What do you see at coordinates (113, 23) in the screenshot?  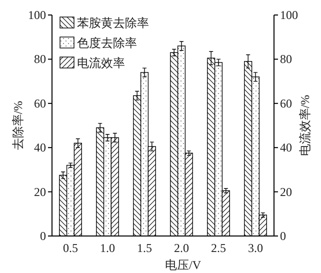 I see `legend-label: 苯胺黄去除率` at bounding box center [113, 23].